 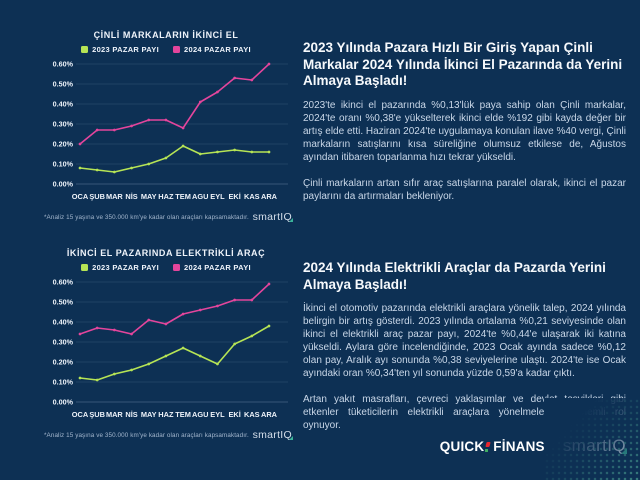 What do you see at coordinates (592, 439) in the screenshot?
I see `halftone-dots-decoration` at bounding box center [592, 439].